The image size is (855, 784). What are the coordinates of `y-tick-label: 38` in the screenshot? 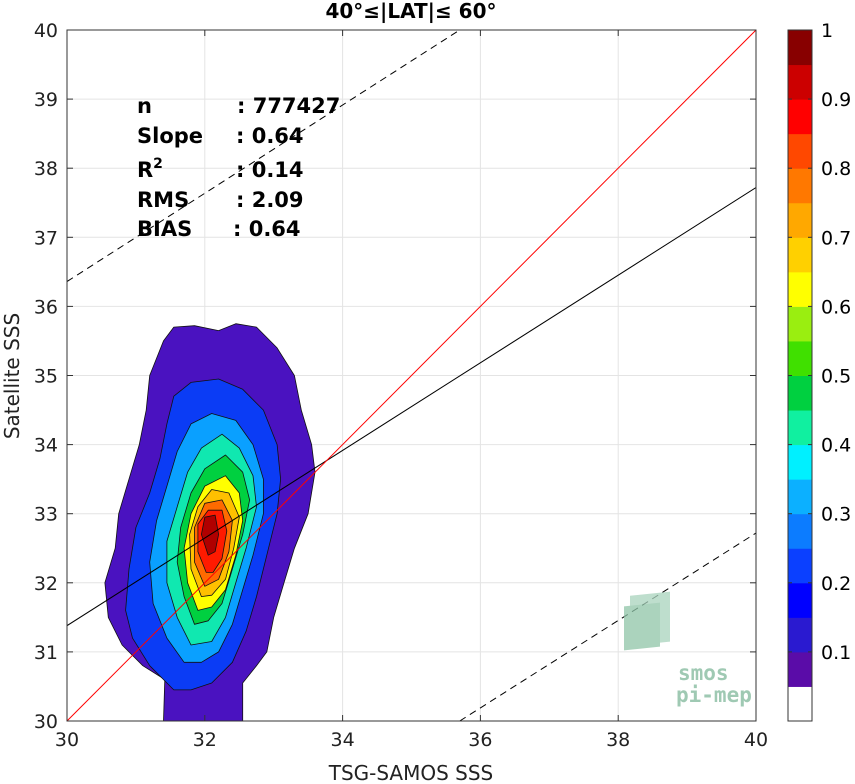 It's located at (46, 169).